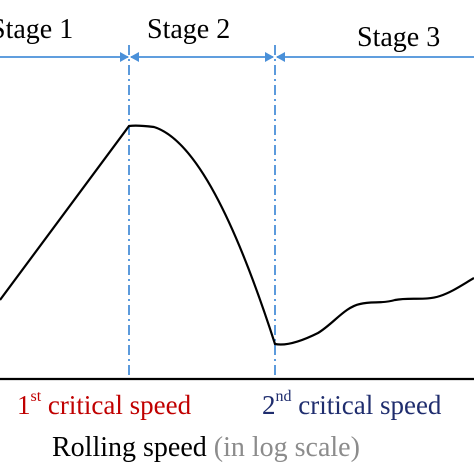 This screenshot has height=474, width=474. Describe the element at coordinates (129, 447) in the screenshot. I see `x-axis-title: Rolling speed` at that location.